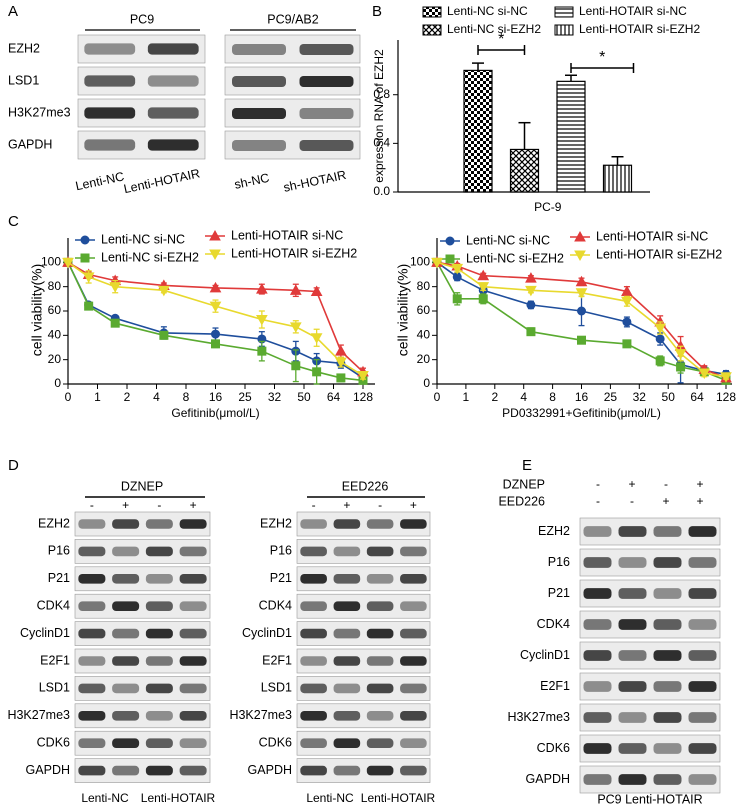  What do you see at coordinates (381, 143) in the screenshot?
I see `y-tick-label: 0.4` at bounding box center [381, 143].